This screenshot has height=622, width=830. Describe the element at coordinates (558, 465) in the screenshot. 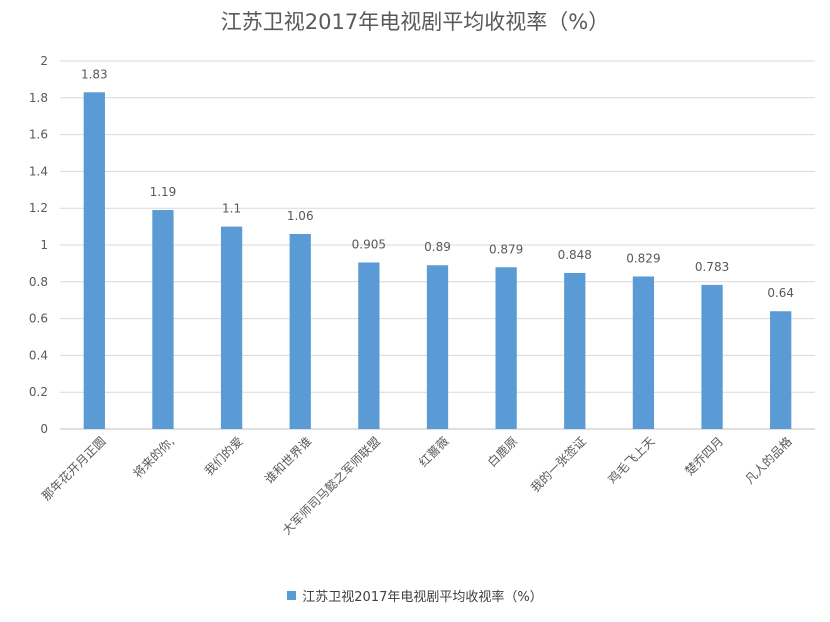

I see `x-tick-label: 我的一张签证` at that location.